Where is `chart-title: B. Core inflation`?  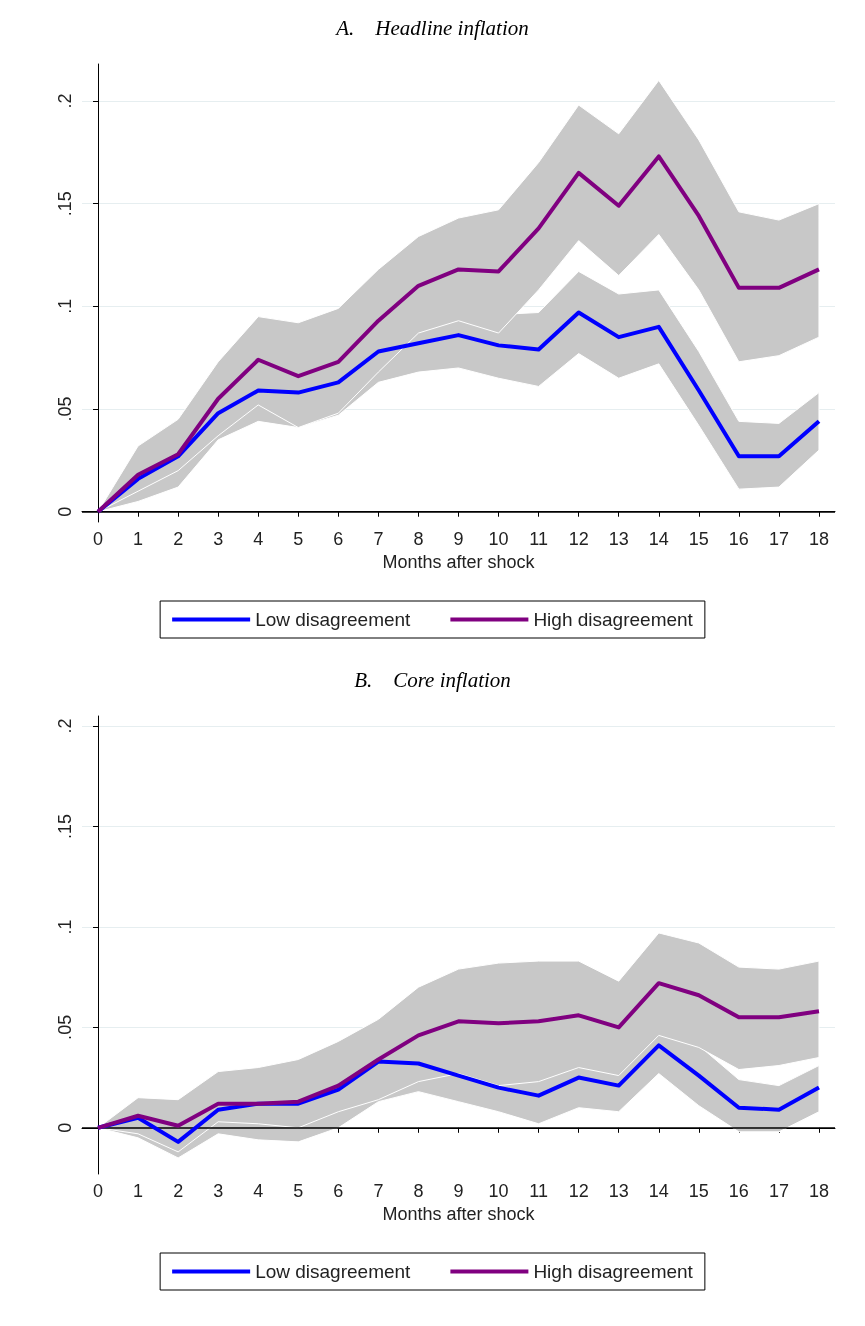 chart-title: B. Core inflation is located at coordinates (432, 679).